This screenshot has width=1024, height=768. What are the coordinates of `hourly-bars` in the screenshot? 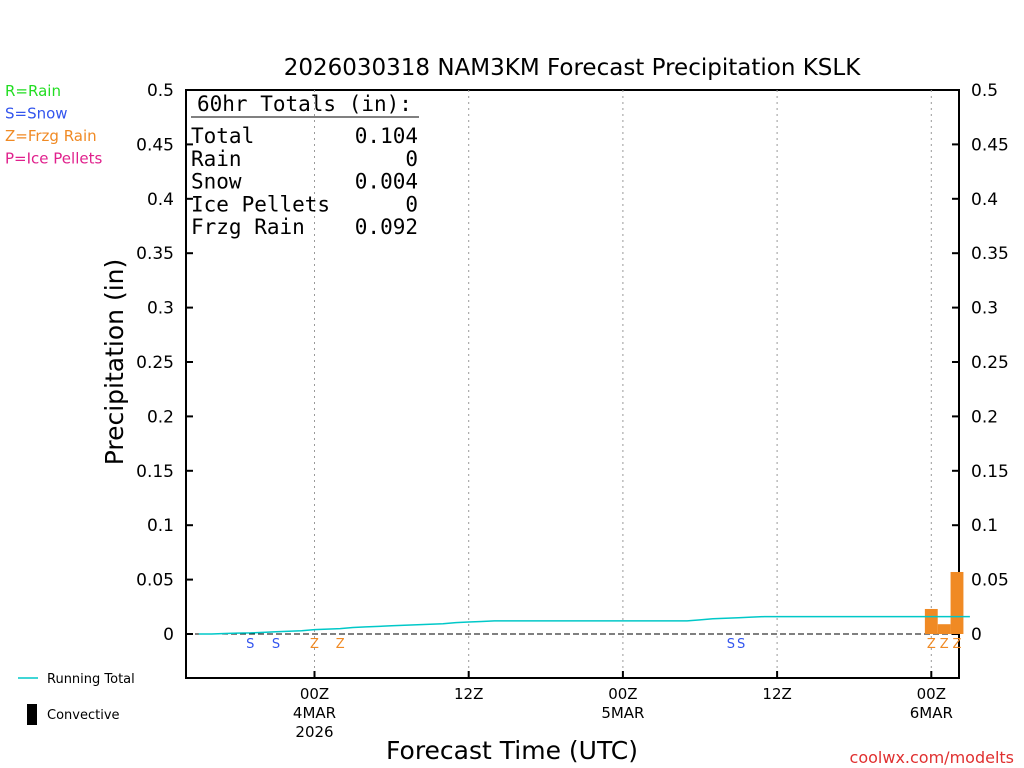 It's located at (944, 602).